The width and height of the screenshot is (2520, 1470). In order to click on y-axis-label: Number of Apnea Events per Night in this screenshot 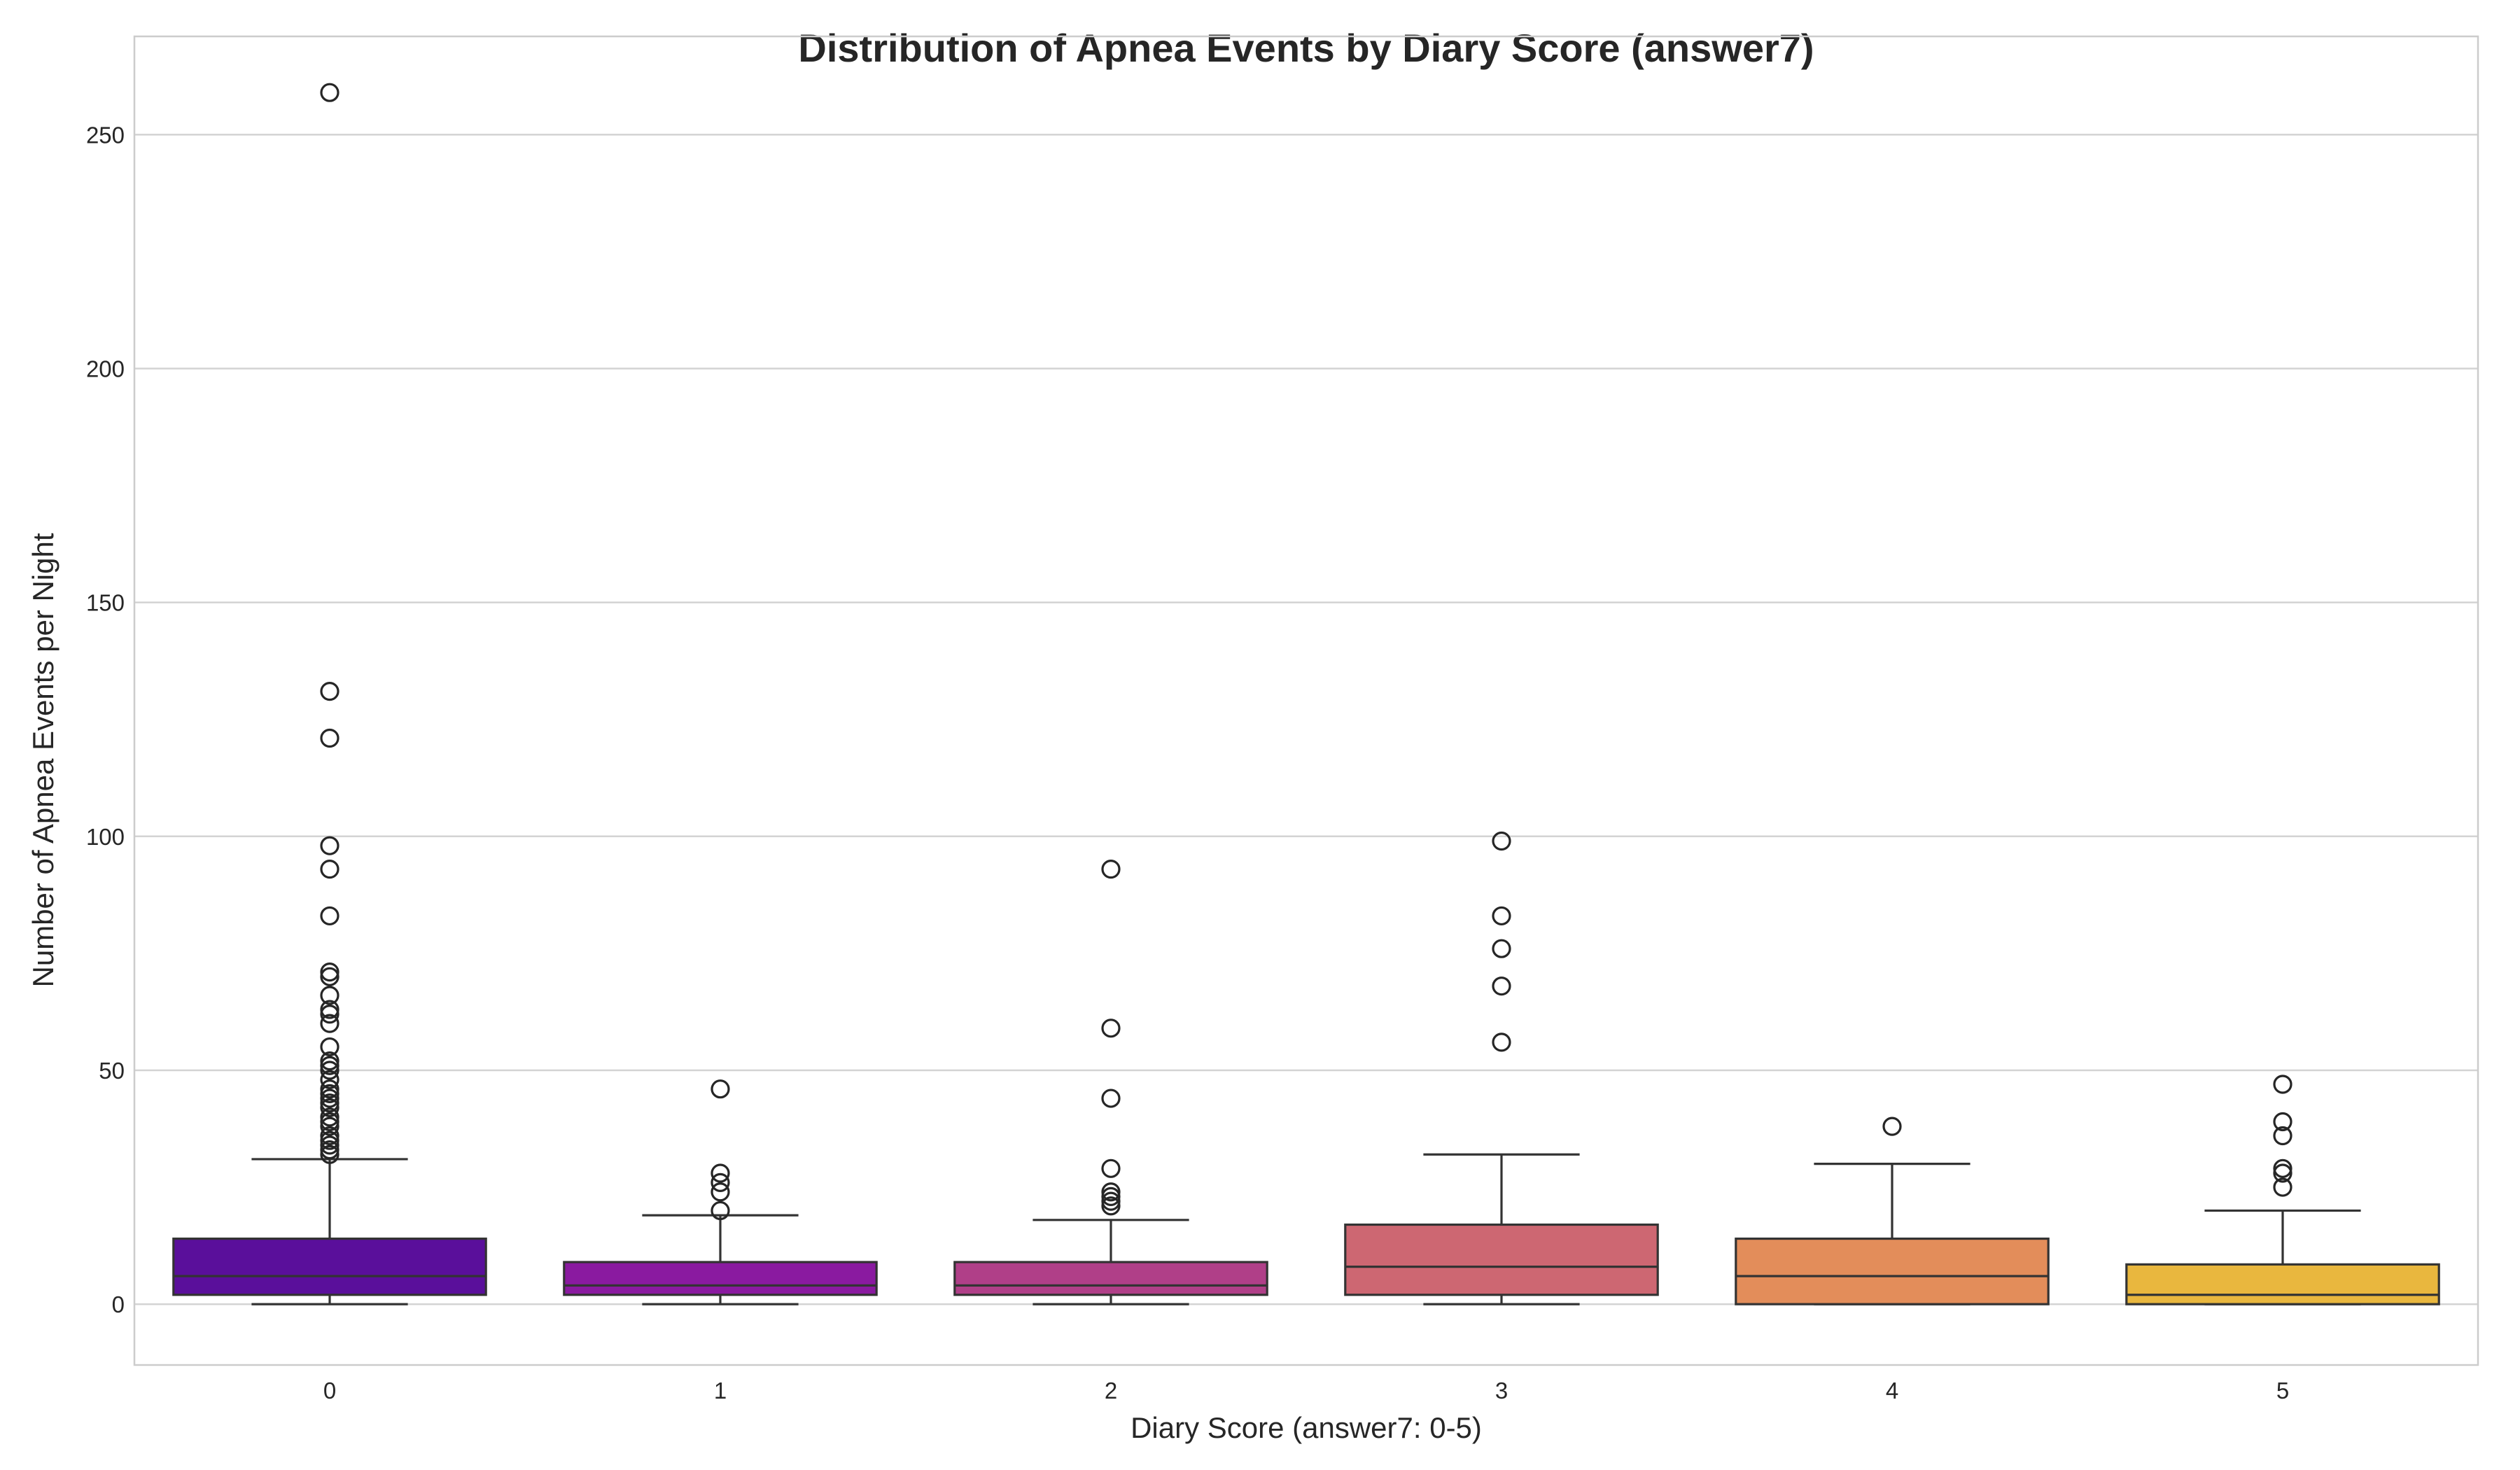, I will do `click(43, 760)`.